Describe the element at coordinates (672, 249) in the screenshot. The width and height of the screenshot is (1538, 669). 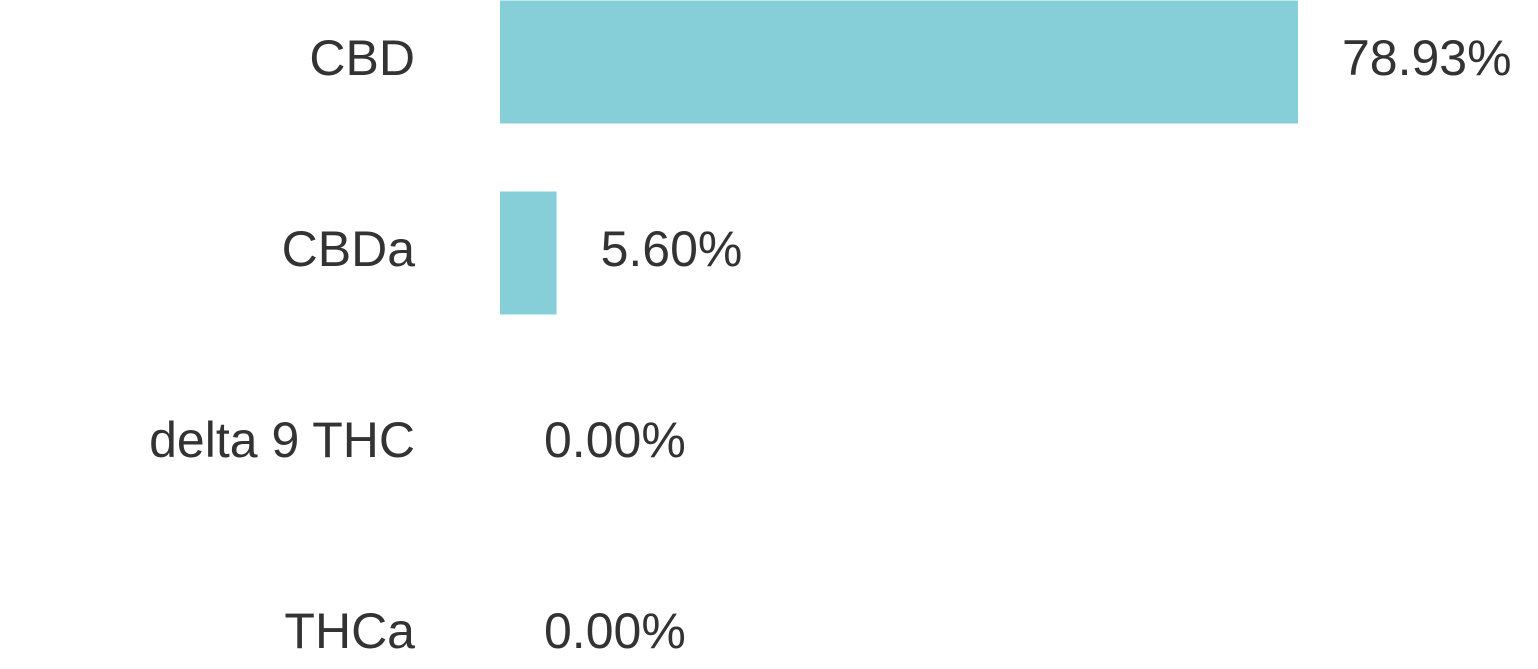
I see `value-label: 5.60%` at that location.